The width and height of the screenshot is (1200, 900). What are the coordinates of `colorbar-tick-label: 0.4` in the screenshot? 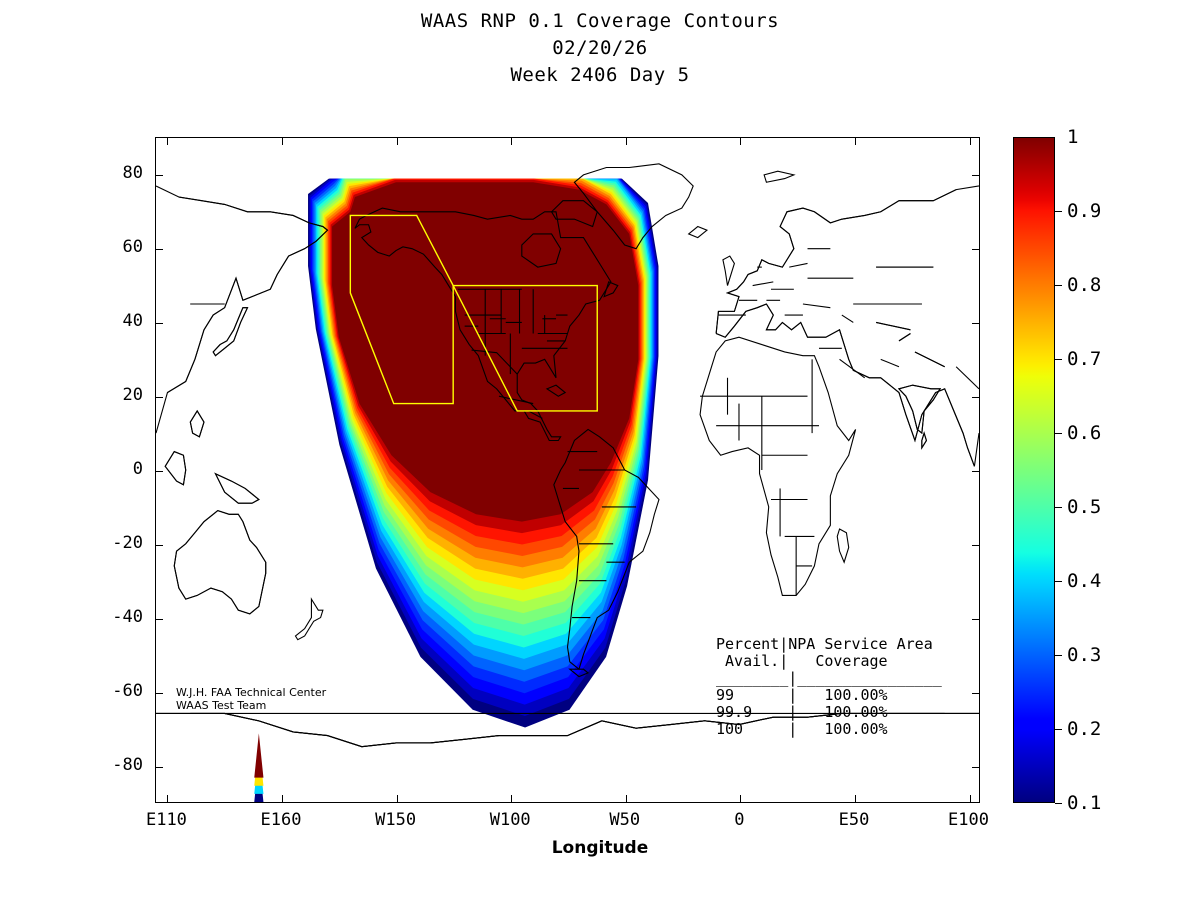 It's located at (1084, 581).